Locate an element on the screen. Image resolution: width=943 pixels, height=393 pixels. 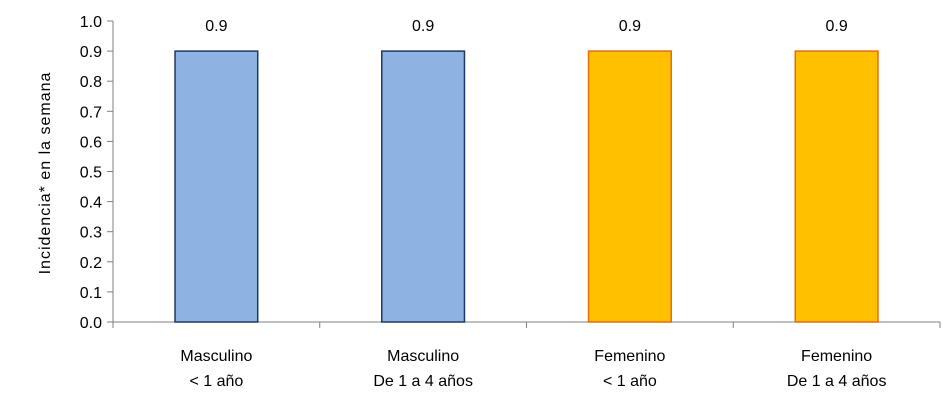
y-tick-label: 0.8 is located at coordinates (91, 82).